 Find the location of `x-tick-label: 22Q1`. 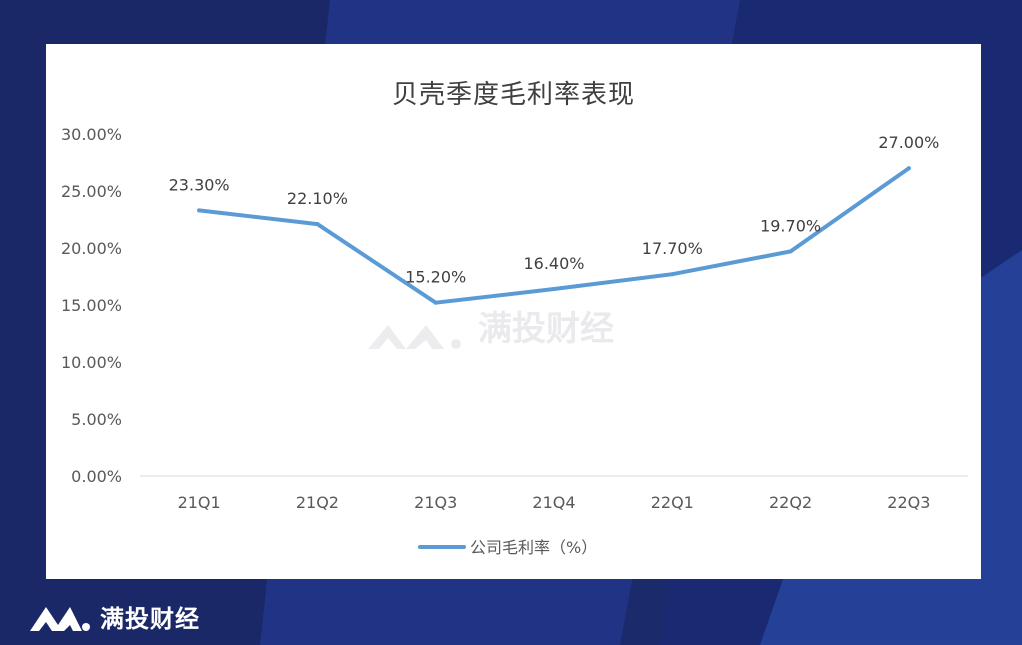

x-tick-label: 22Q1 is located at coordinates (672, 502).